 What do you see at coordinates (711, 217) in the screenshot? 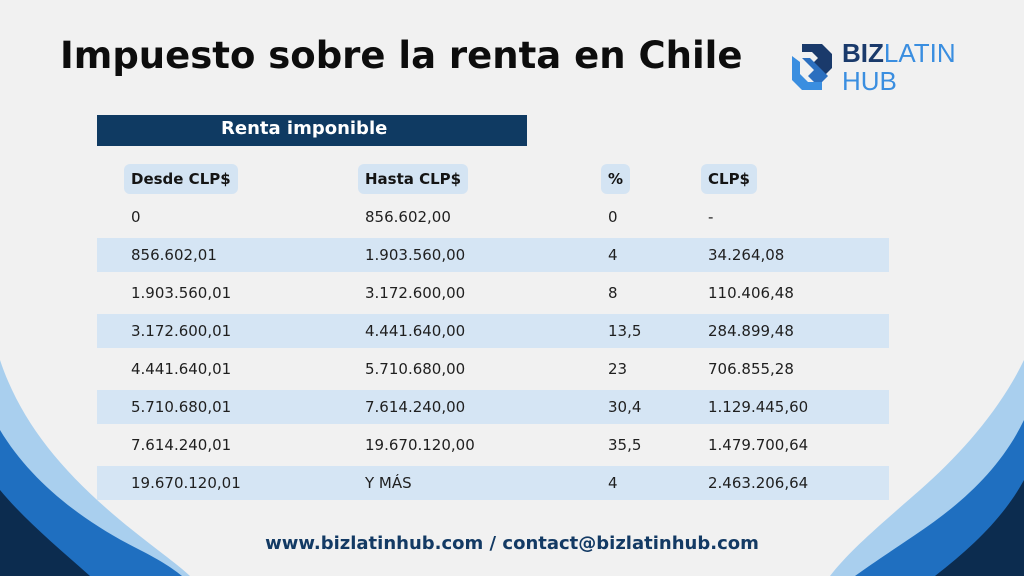
I see `cell-clp: -` at bounding box center [711, 217].